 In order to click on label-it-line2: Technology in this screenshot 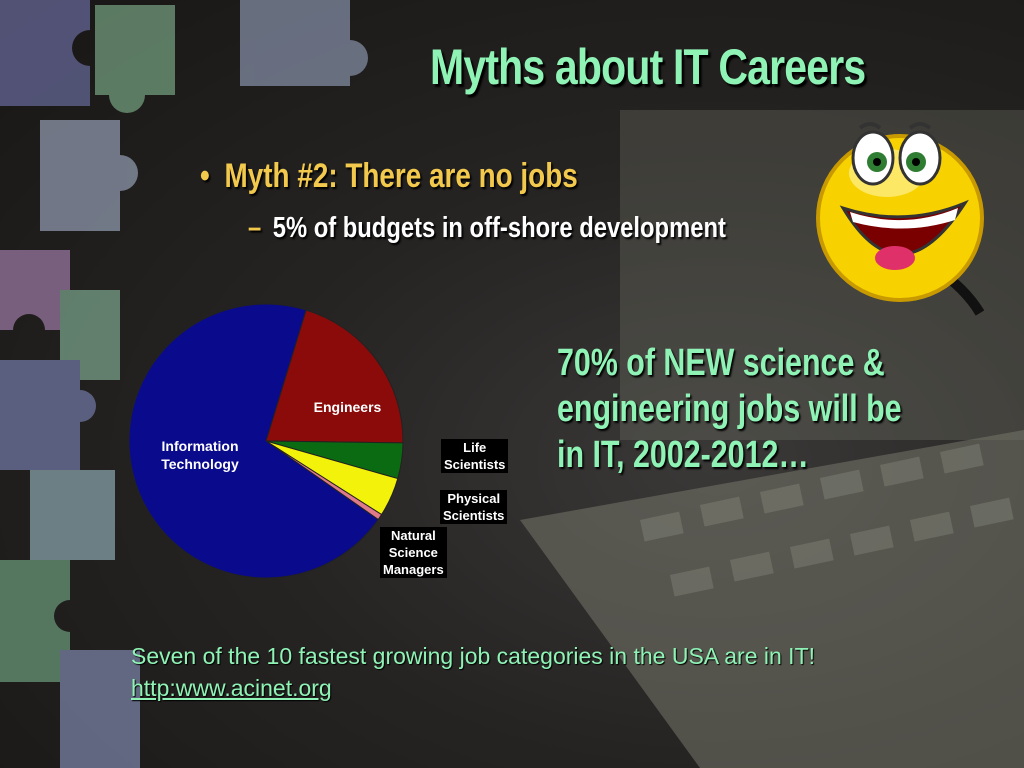, I will do `click(200, 464)`.